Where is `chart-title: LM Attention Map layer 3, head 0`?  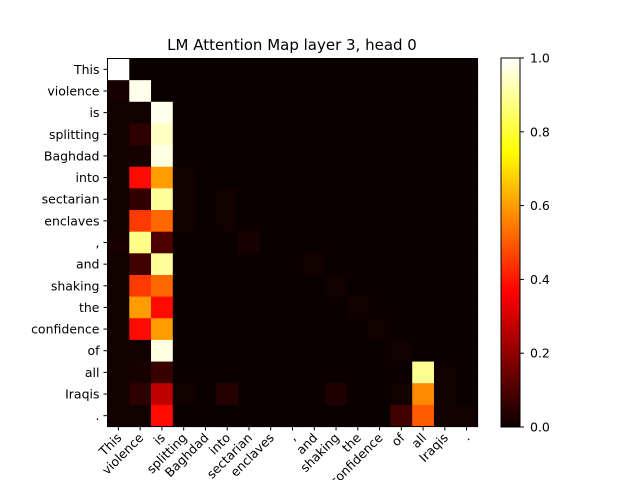 chart-title: LM Attention Map layer 3, head 0 is located at coordinates (292, 45).